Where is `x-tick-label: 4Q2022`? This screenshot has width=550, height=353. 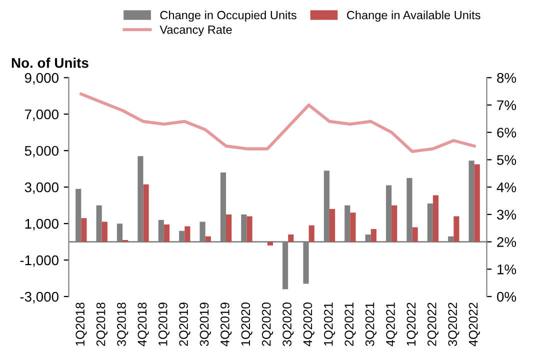 x-tick-label: 4Q2022 is located at coordinates (474, 324).